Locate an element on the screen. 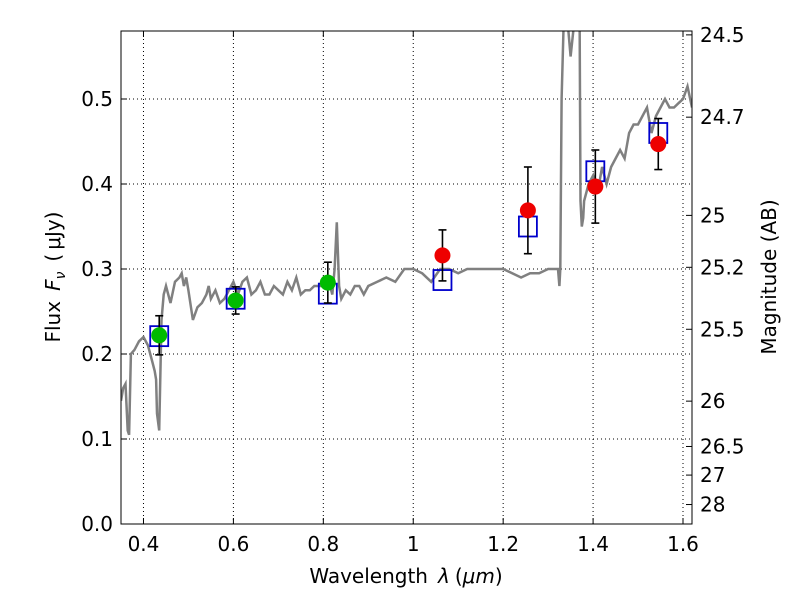  y2-axis-label: Magnitude (AB) is located at coordinates (769, 276).